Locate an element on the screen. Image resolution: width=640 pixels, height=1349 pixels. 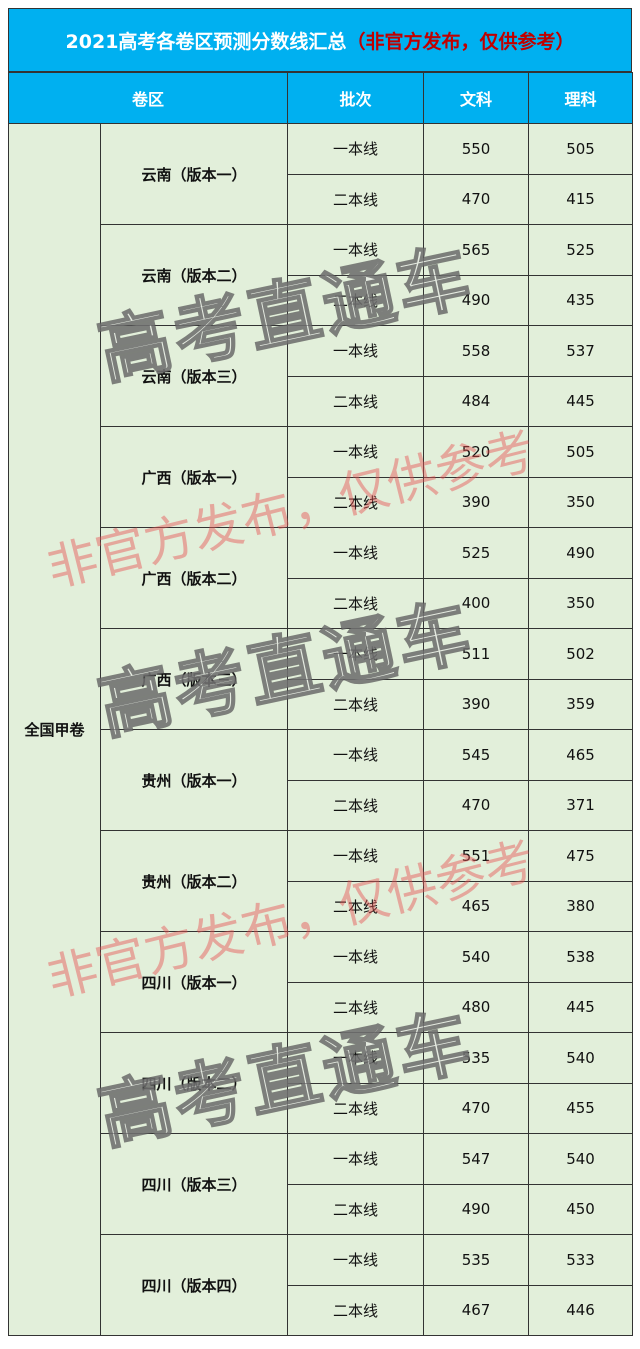
table-row: 广西（版本一） 一本线 520 505 is located at coordinates (321, 477).